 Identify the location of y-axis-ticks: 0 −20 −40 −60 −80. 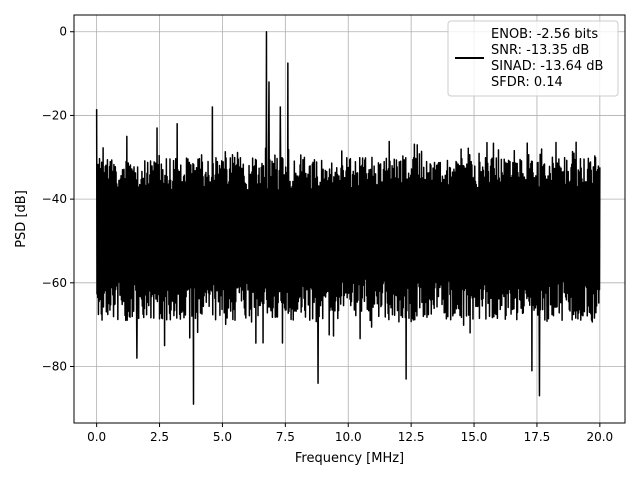
(58, 199).